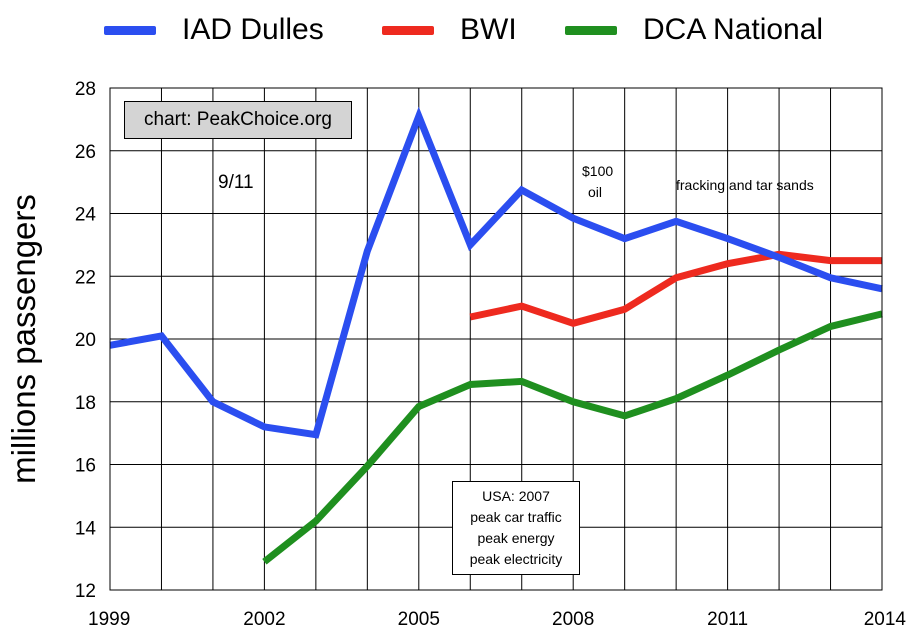  What do you see at coordinates (130, 30) in the screenshot?
I see `legend-swatch-iad` at bounding box center [130, 30].